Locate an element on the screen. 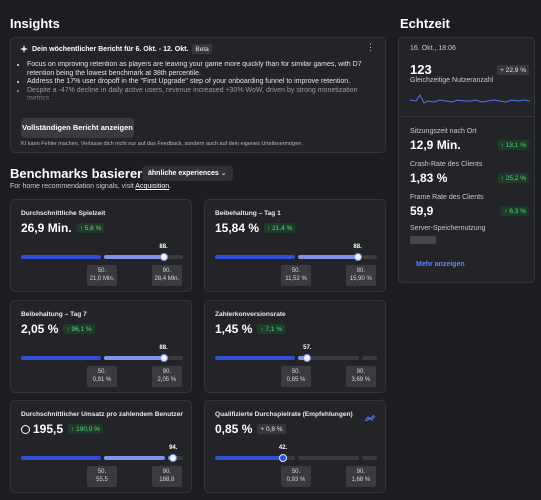 The height and width of the screenshot is (500, 541). dropdown-label: ähnliche experiences is located at coordinates (183, 173).